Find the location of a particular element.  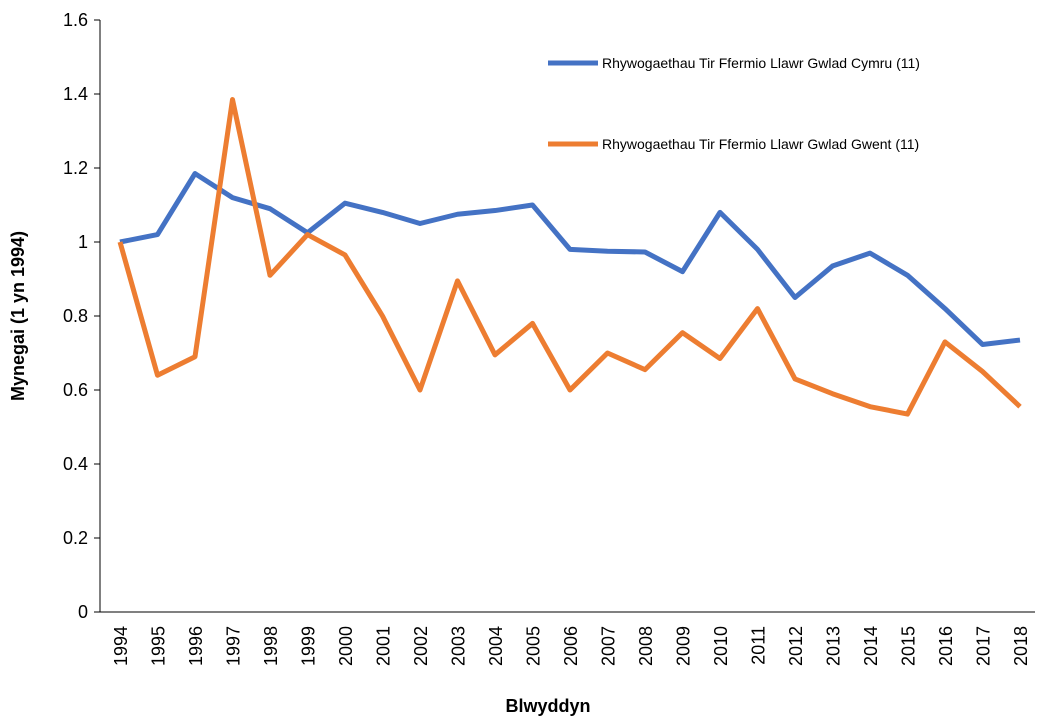

y-axis-label: Mynegai (1 yn 1994) is located at coordinates (18, 316).